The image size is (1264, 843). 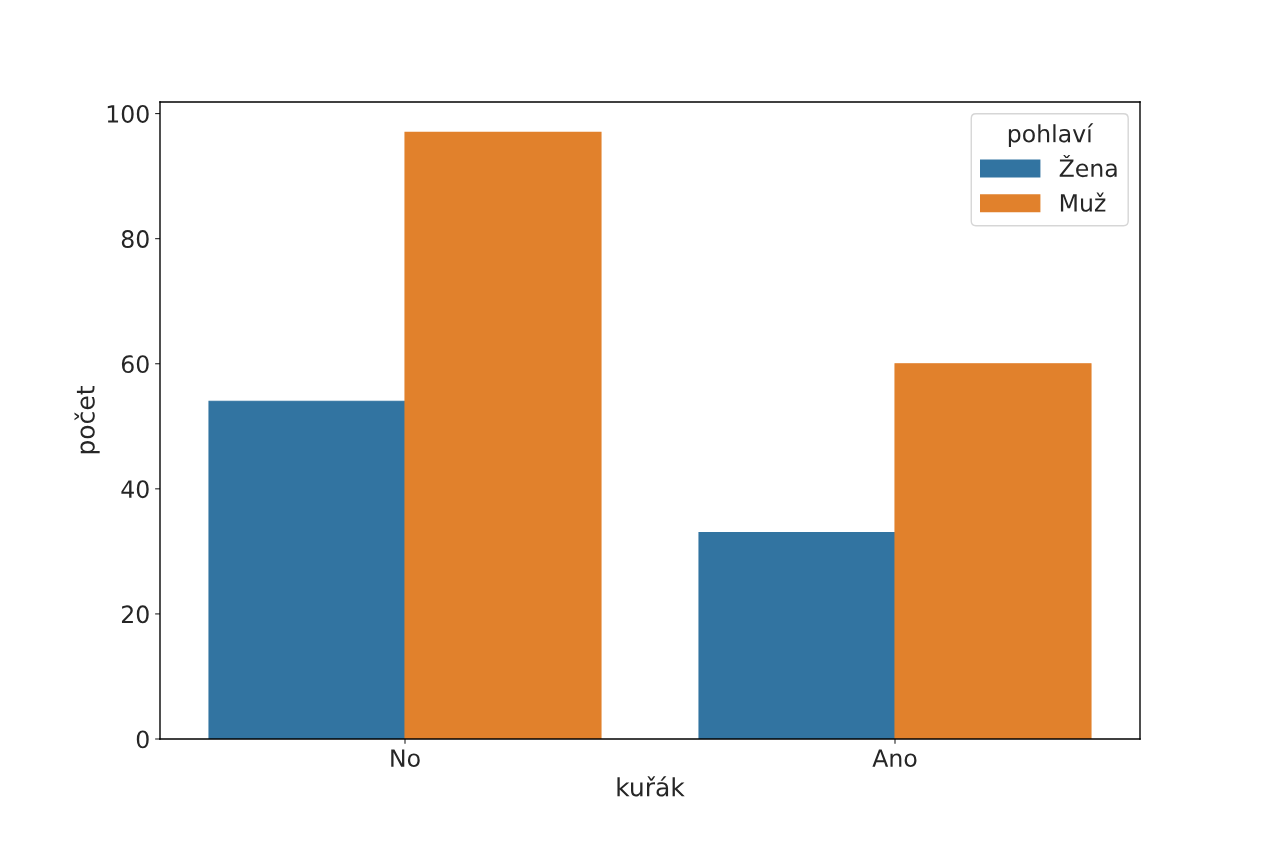 I want to click on y-axis-title: počet, so click(x=87, y=420).